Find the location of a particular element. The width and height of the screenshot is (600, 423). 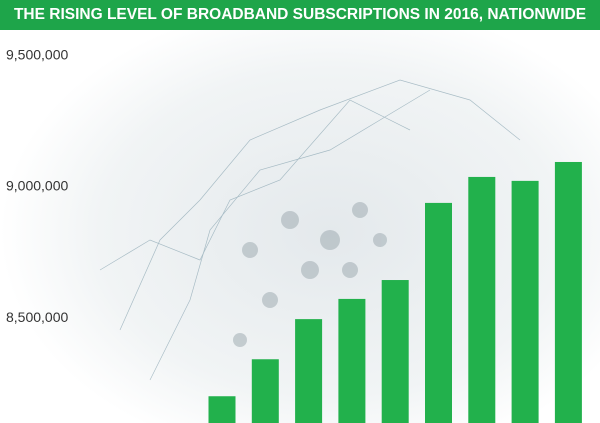

title-banner is located at coordinates (300, 15).